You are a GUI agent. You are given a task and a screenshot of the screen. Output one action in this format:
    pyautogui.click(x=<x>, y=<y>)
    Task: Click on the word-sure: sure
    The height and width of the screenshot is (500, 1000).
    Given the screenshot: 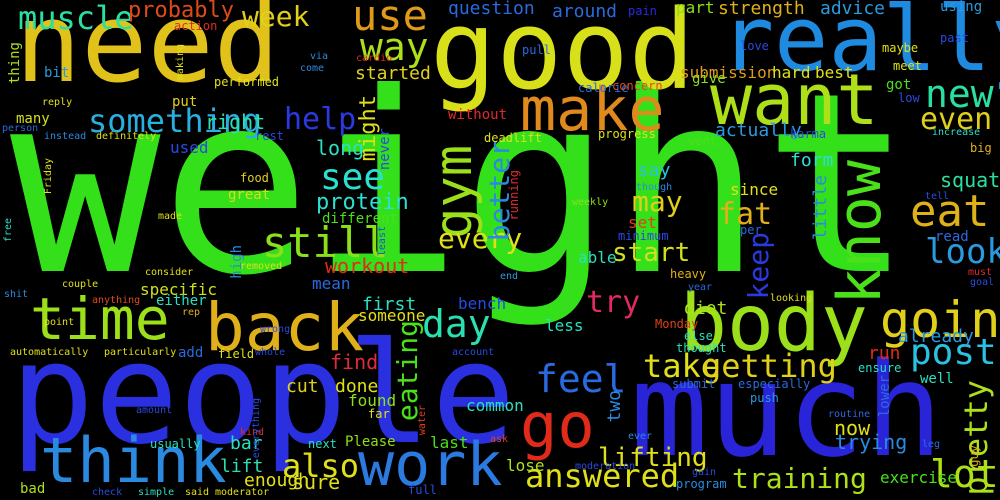 What is the action you would take?
    pyautogui.click(x=316, y=482)
    